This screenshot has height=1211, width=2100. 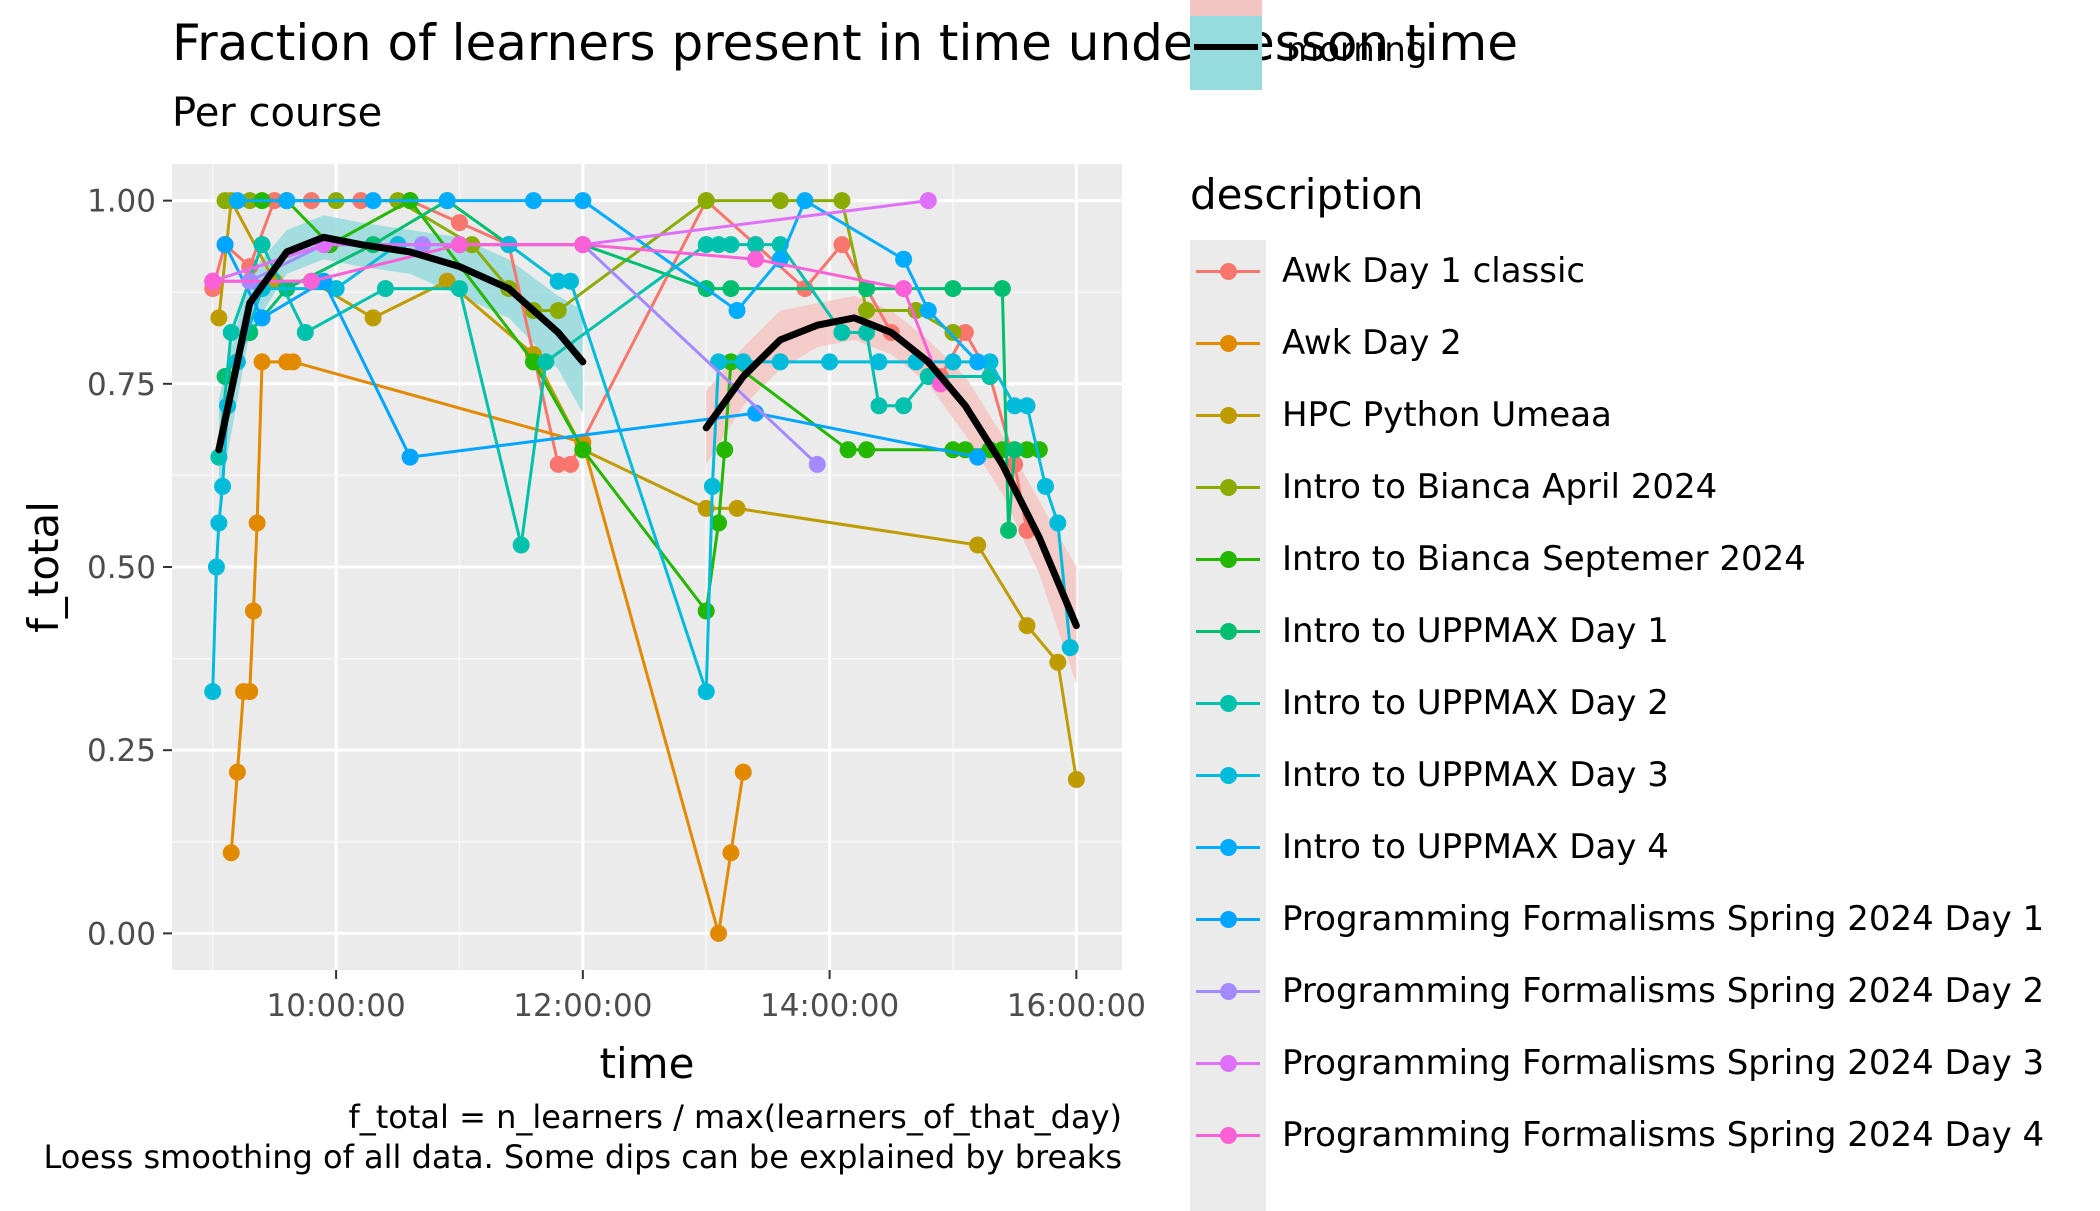 I want to click on ribbon-morning, so click(x=400, y=358).